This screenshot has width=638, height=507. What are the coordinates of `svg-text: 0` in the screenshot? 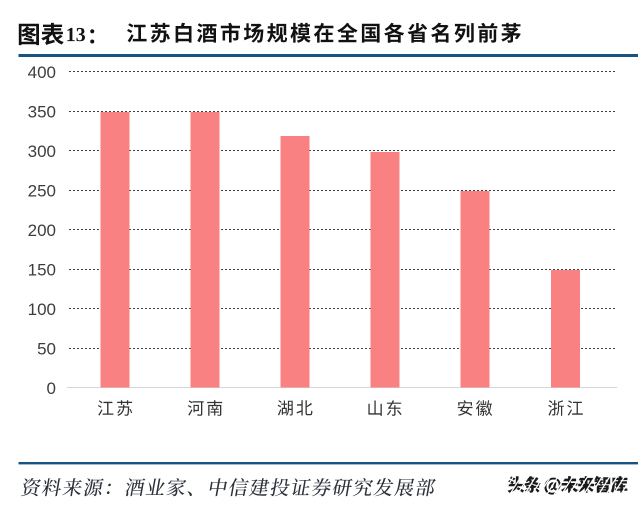 It's located at (51, 388).